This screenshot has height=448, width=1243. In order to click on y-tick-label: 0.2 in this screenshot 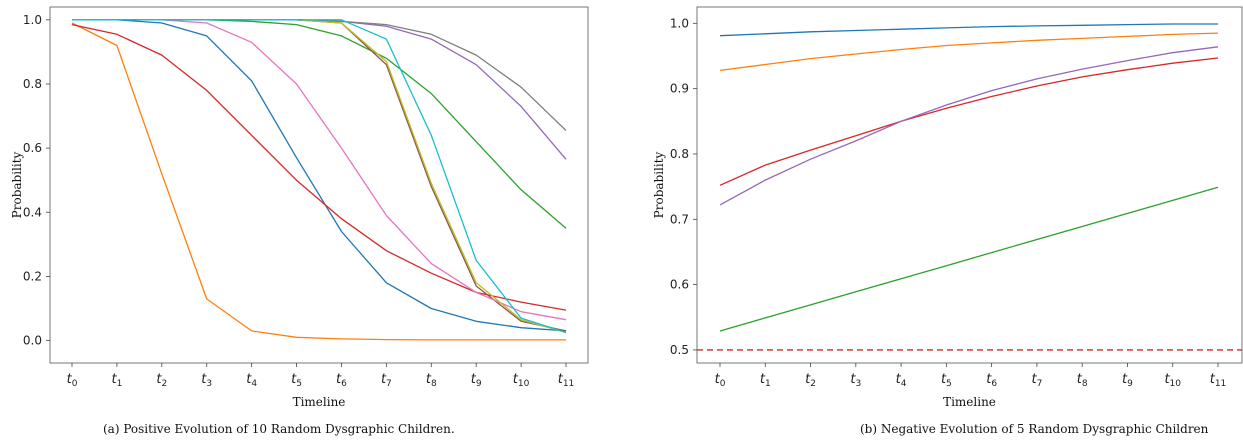, I will do `click(32, 276)`.